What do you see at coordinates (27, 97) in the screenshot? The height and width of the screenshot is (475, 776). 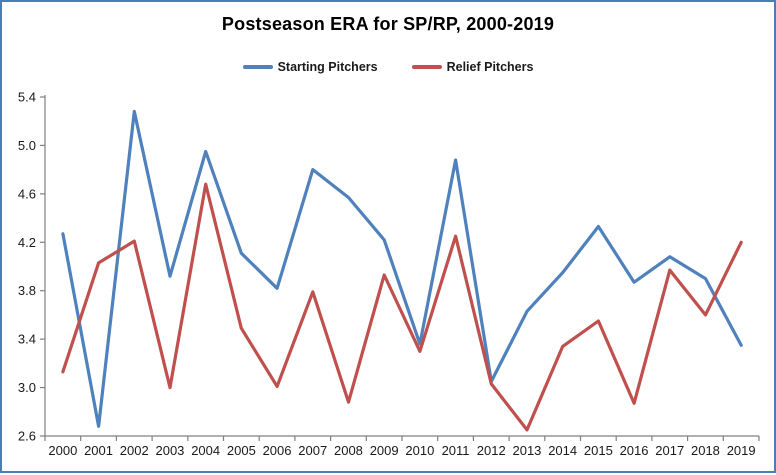 I see `y-axis-tick-label: 5.4` at bounding box center [27, 97].